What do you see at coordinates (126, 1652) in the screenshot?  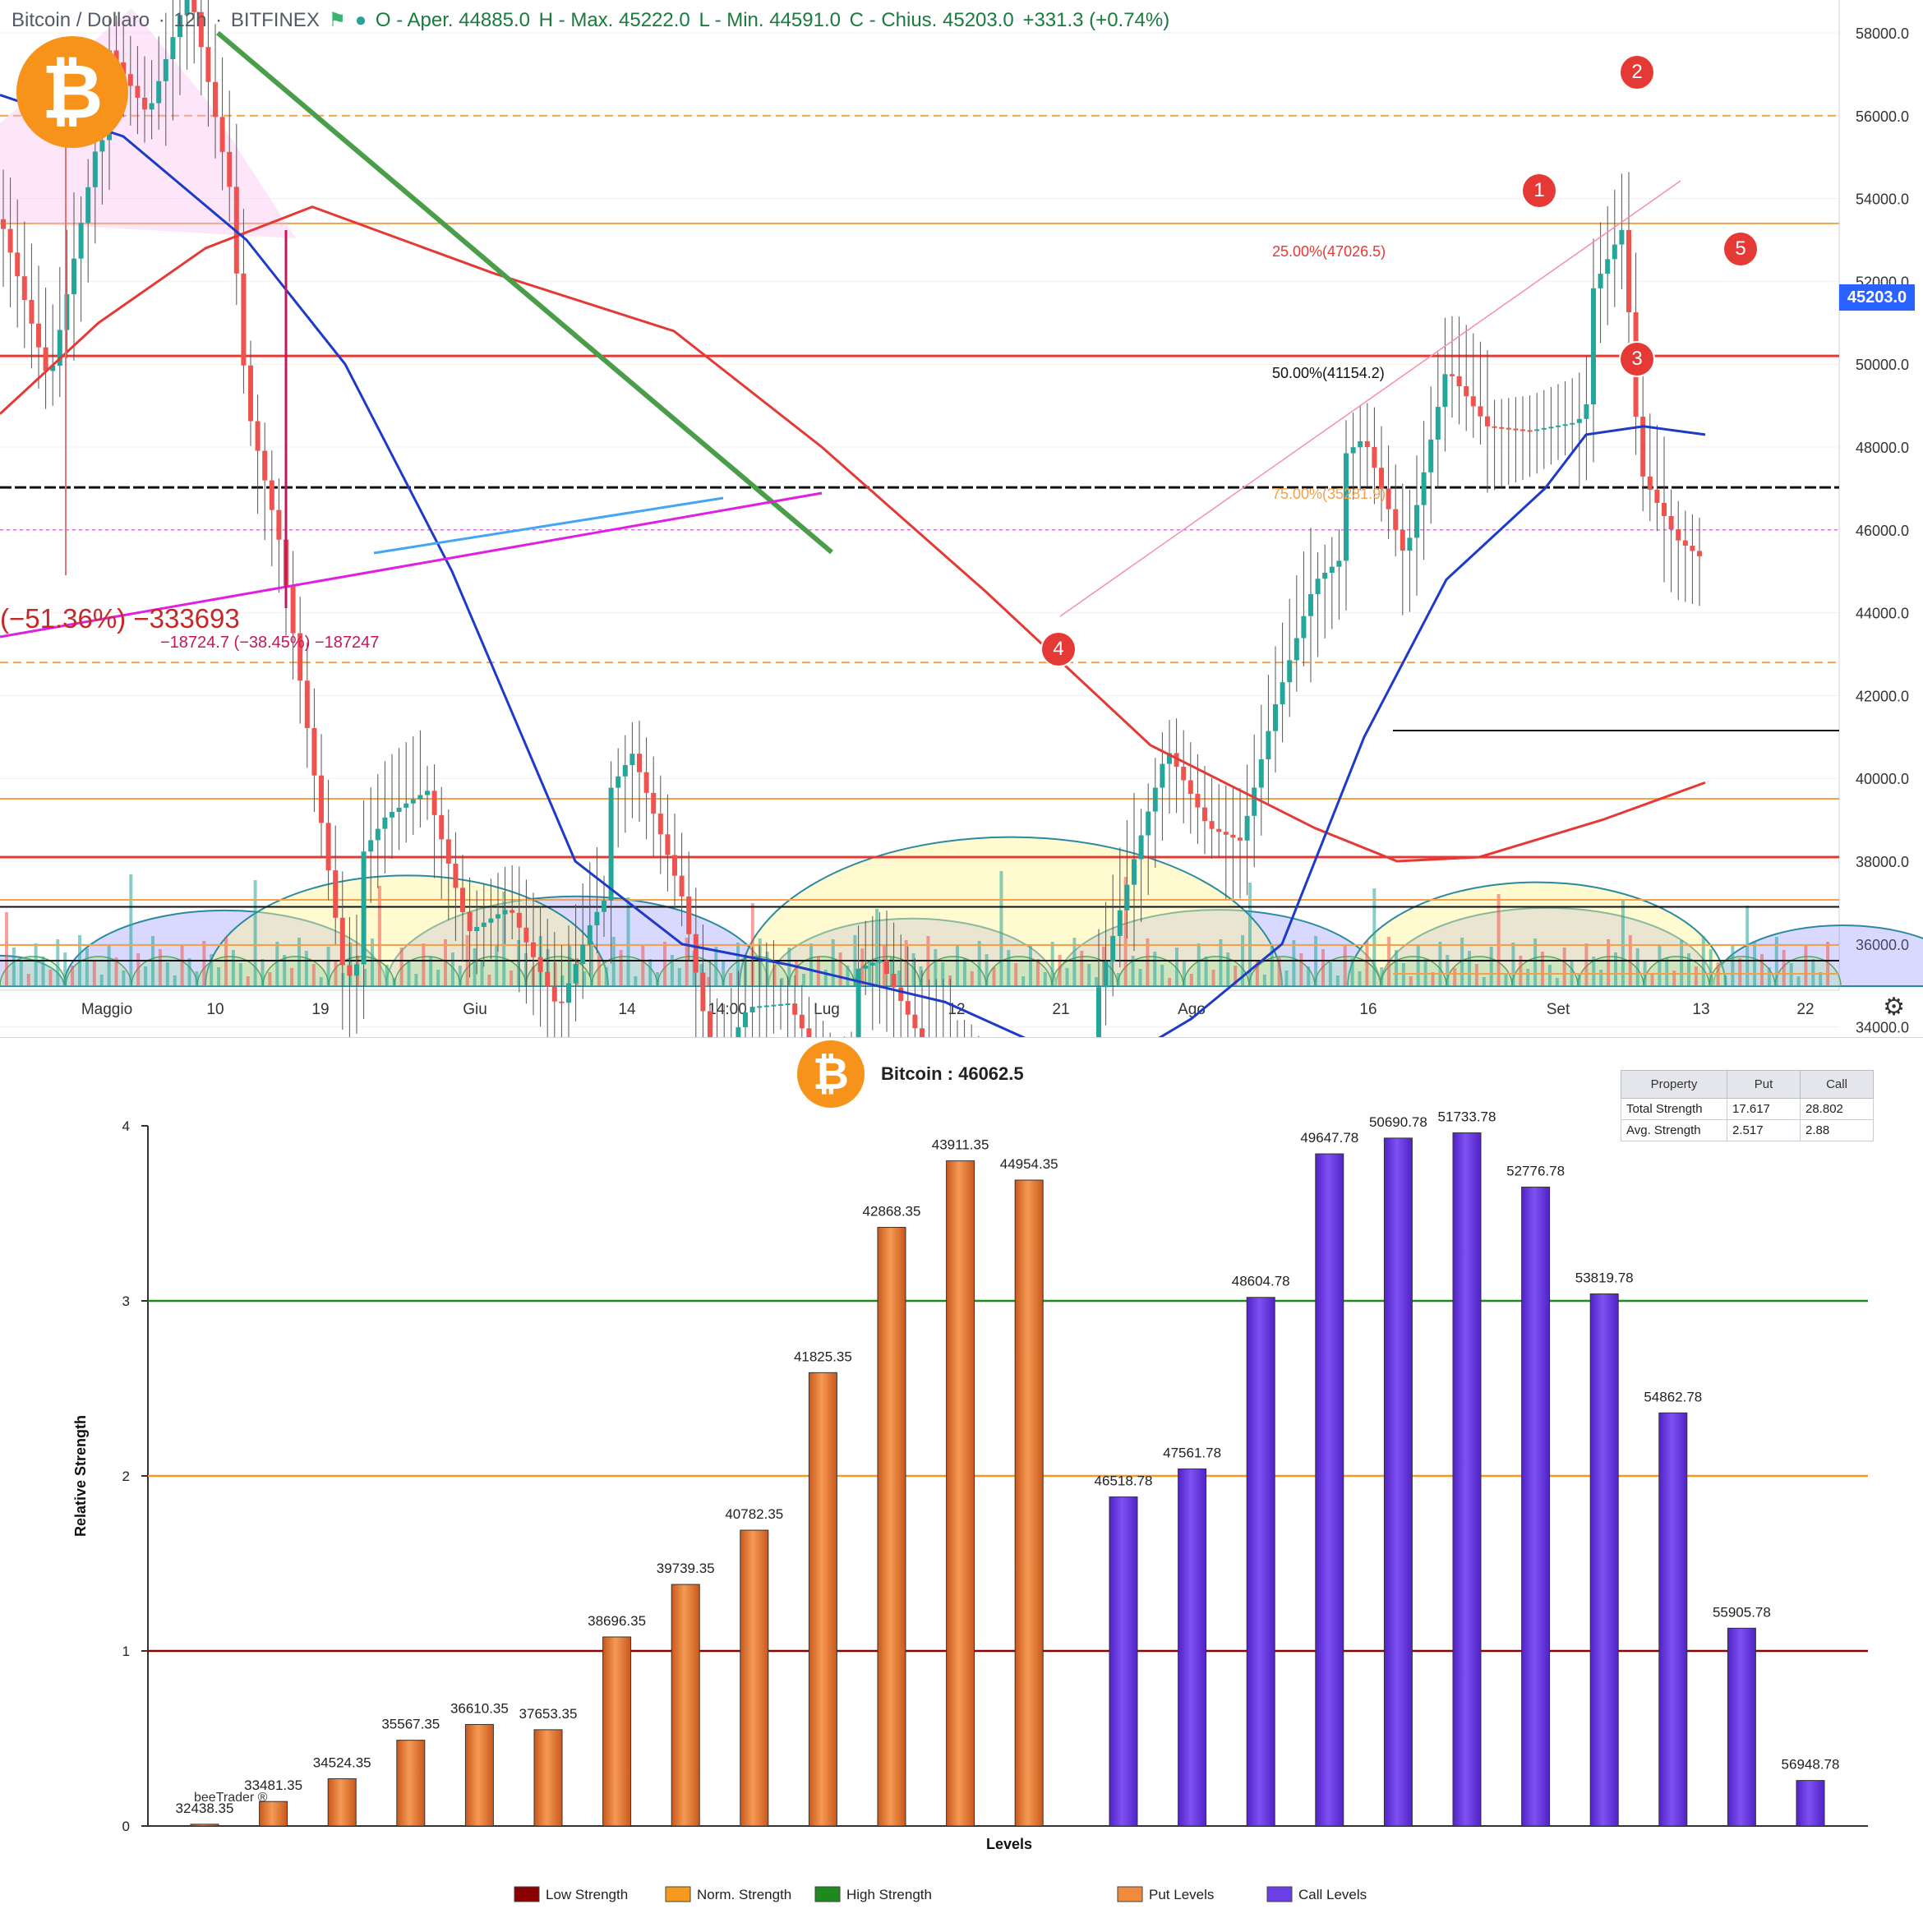 I see `y-tick-label: 1` at bounding box center [126, 1652].